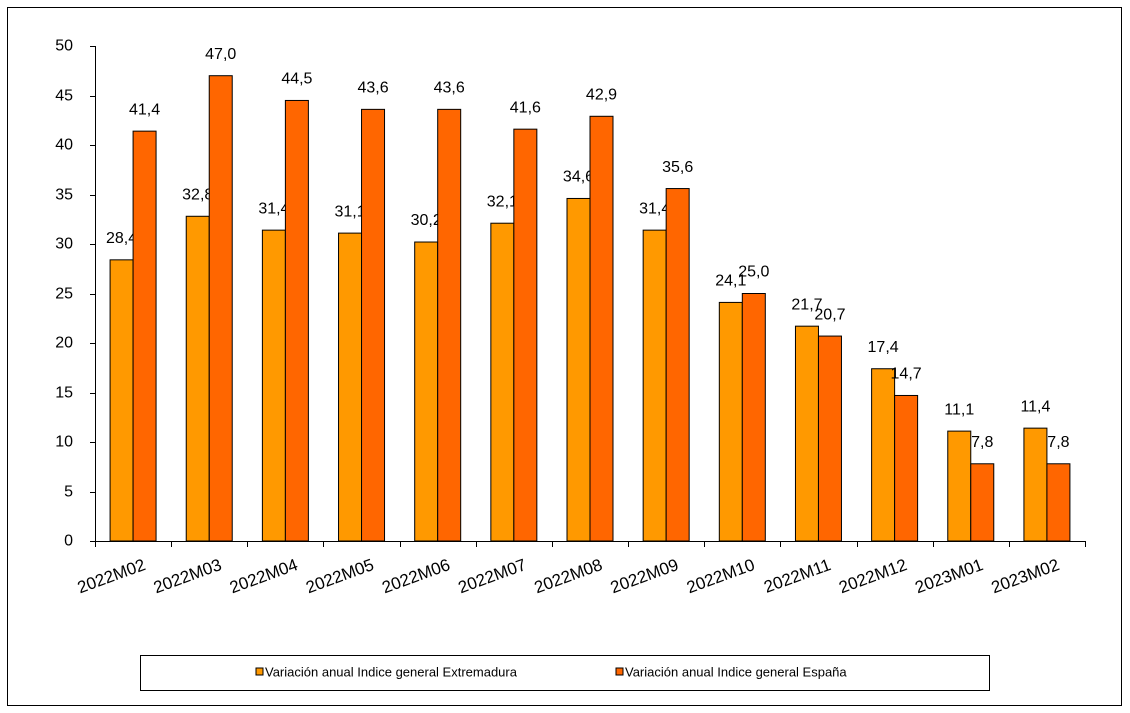 Image resolution: width=1130 pixels, height=713 pixels. Describe the element at coordinates (525, 107) in the screenshot. I see `value-label: 41,6` at that location.